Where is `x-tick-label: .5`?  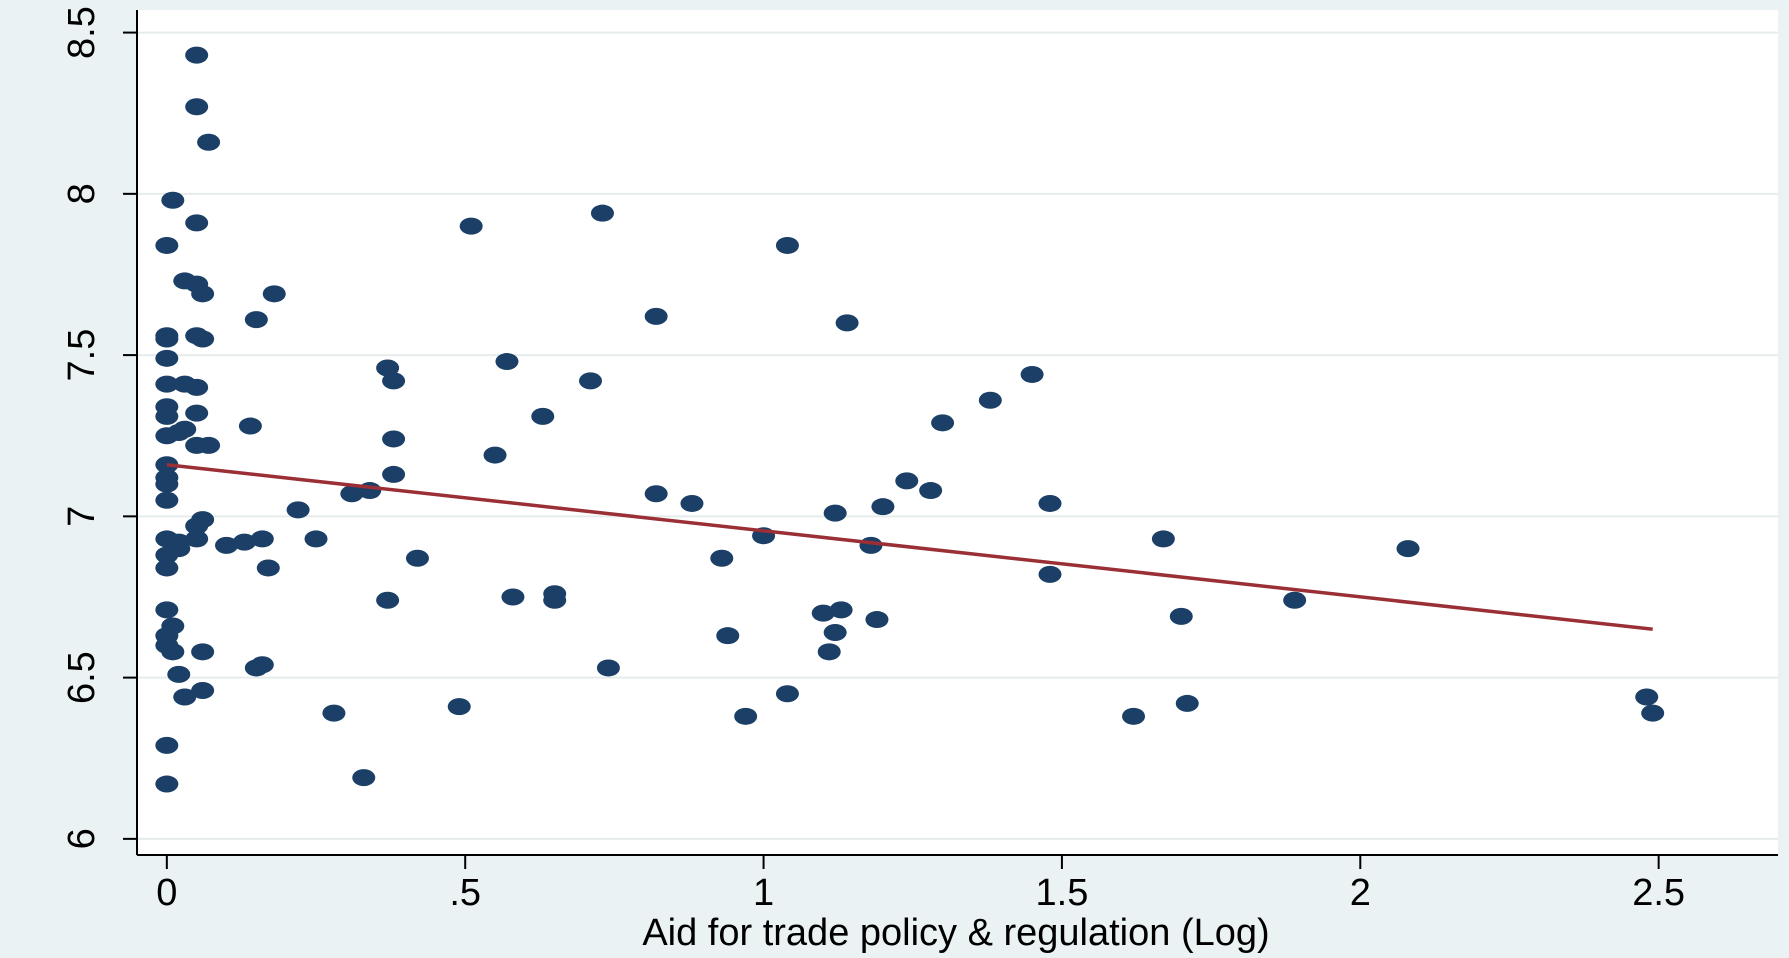 x-tick-label: .5 is located at coordinates (465, 893).